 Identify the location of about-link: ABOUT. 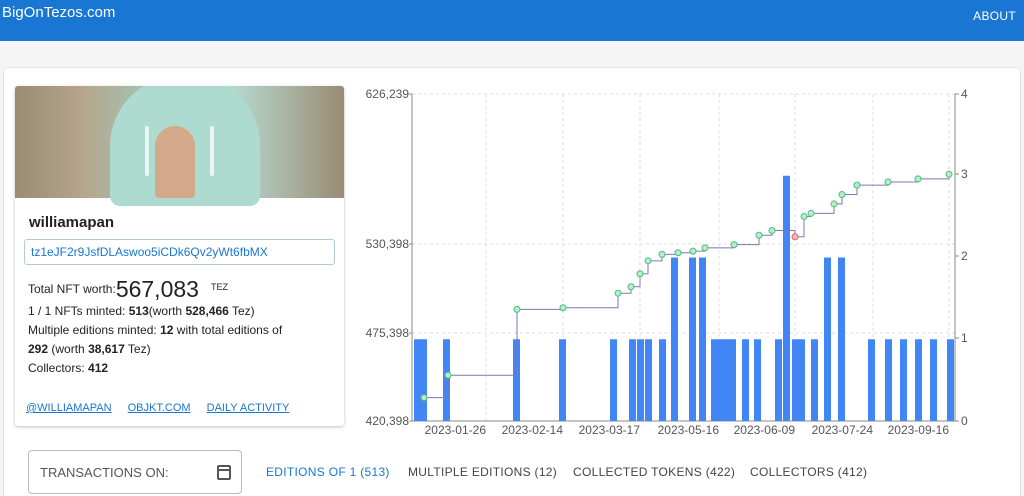
(994, 16).